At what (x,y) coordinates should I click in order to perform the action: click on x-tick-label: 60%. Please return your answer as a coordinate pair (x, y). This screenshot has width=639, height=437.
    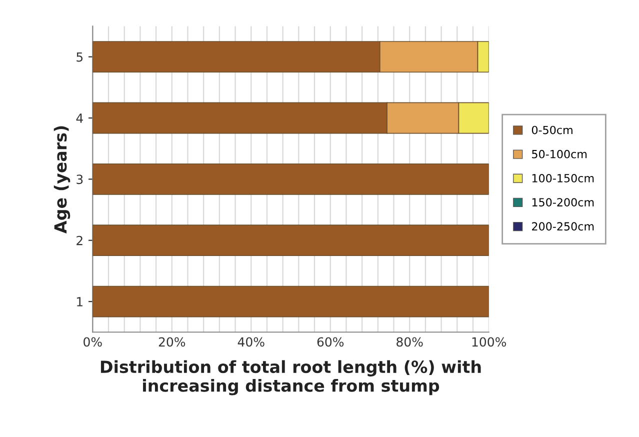
    Looking at the image, I should click on (330, 342).